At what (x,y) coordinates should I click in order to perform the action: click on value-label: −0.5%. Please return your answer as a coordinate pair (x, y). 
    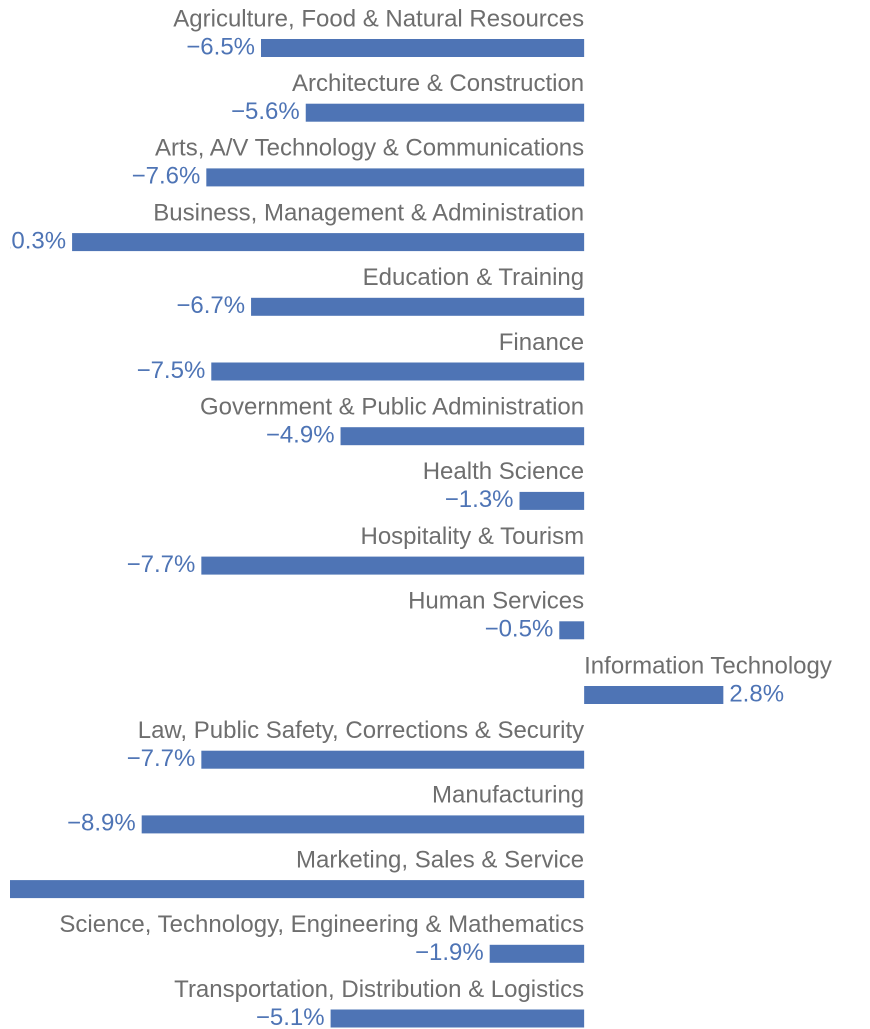
    Looking at the image, I should click on (519, 629).